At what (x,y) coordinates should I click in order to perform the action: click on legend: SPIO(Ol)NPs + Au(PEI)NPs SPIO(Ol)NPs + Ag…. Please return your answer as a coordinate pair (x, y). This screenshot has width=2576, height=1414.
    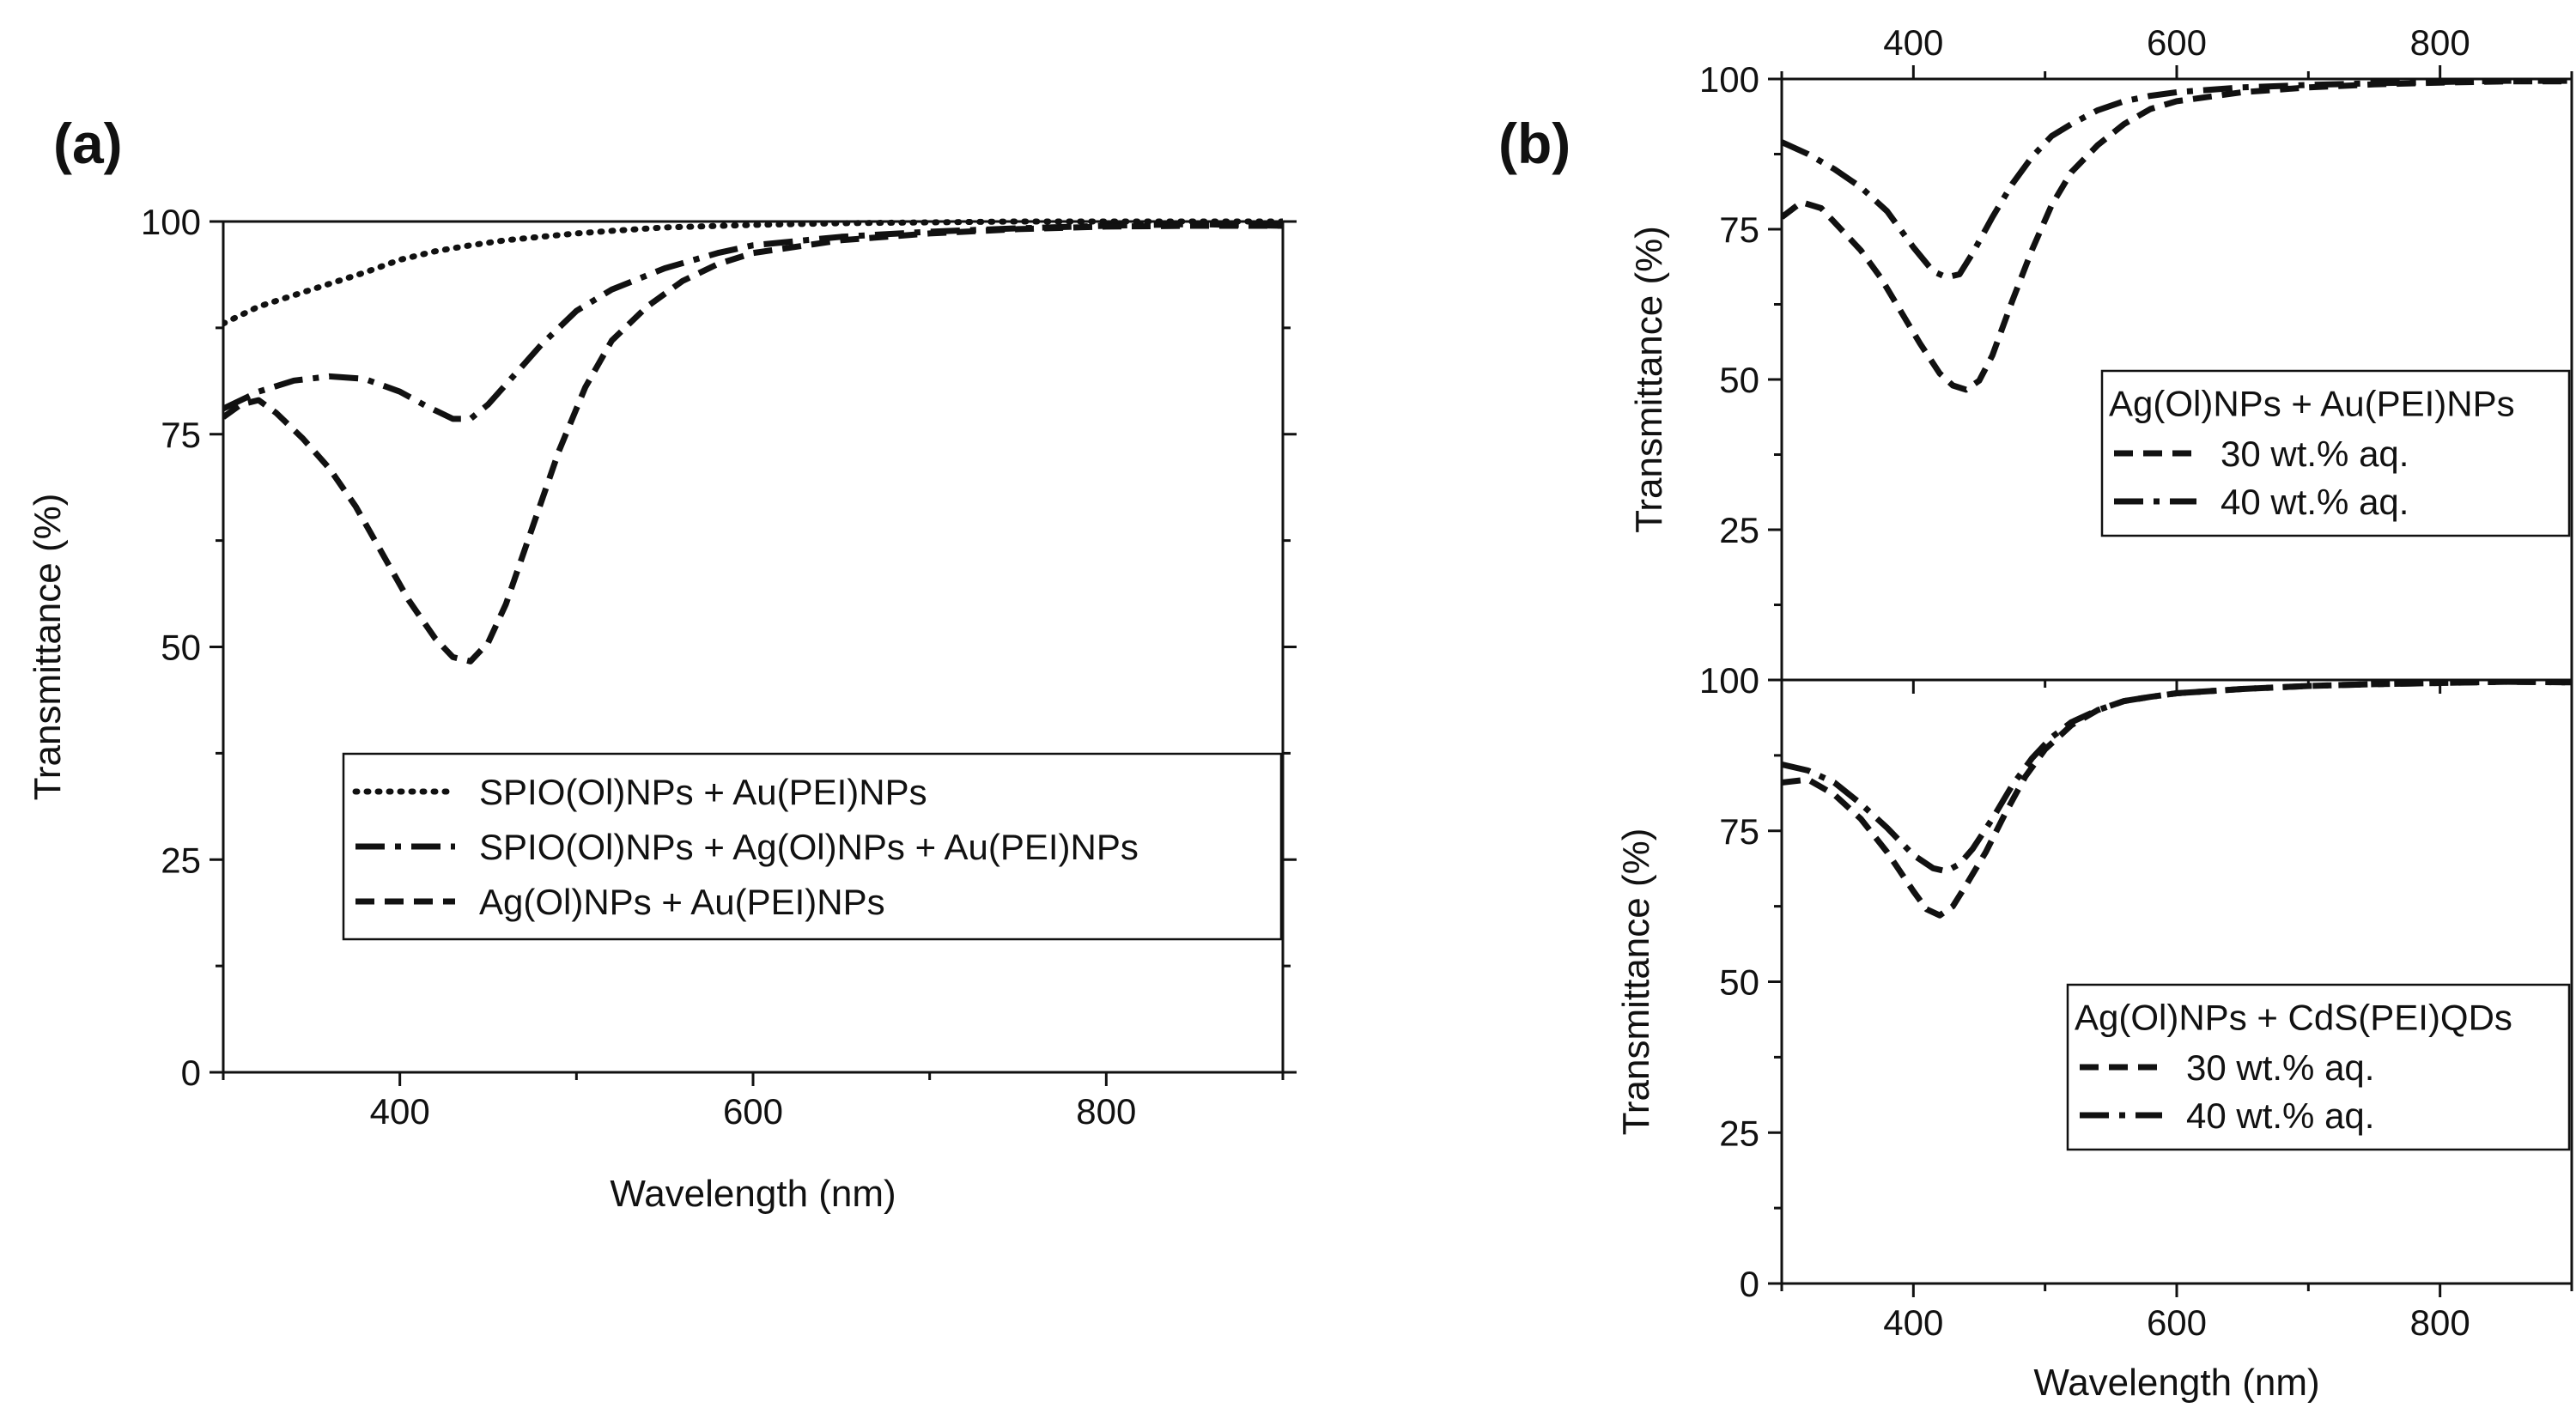
    Looking at the image, I should click on (812, 847).